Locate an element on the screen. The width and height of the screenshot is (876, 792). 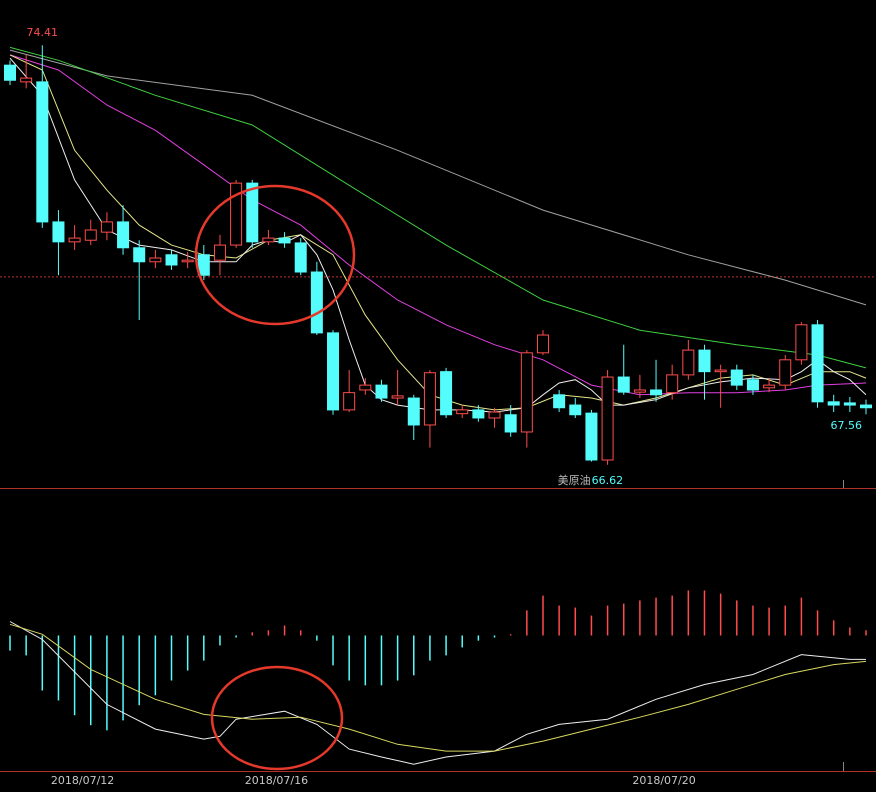
x-tick-label: 2018/07/20 is located at coordinates (663, 780).